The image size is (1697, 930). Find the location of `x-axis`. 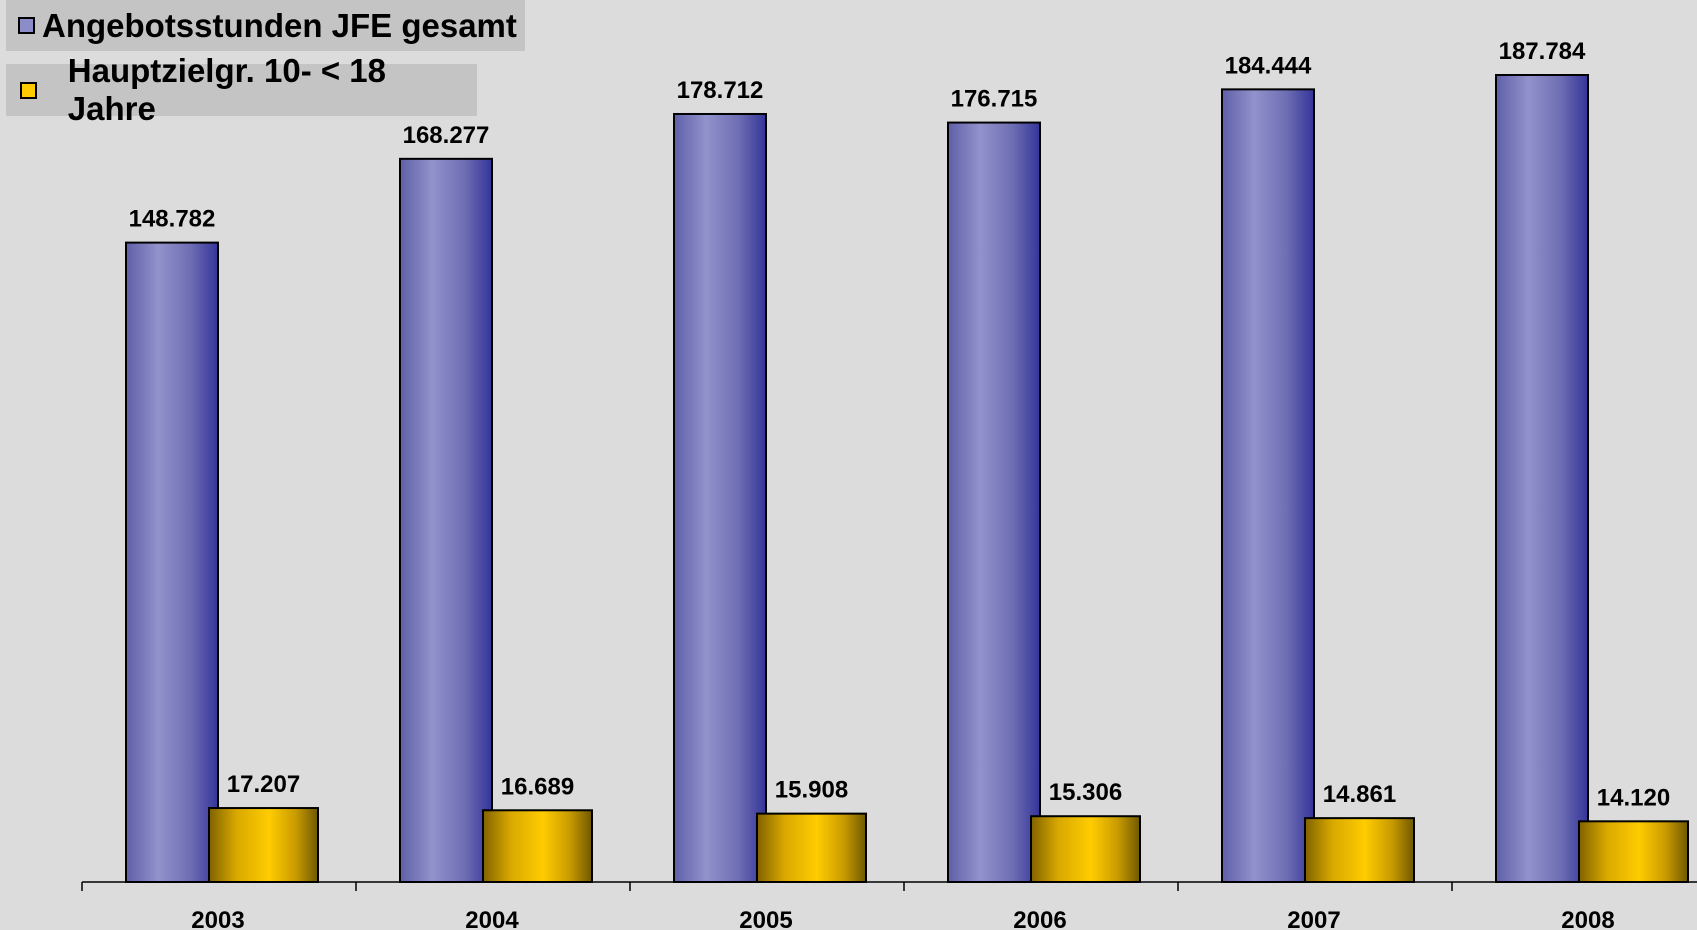

x-axis is located at coordinates (889, 886).